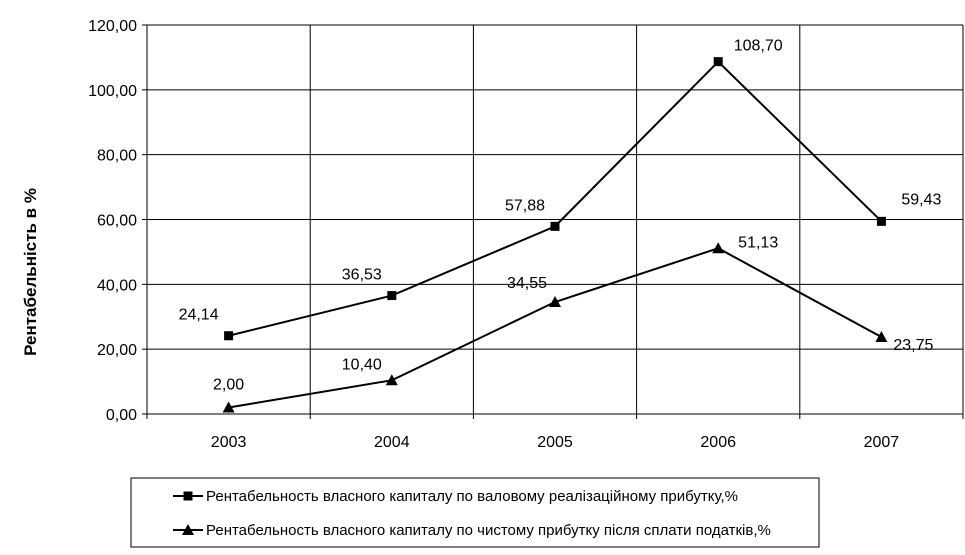 This screenshot has height=555, width=965. Describe the element at coordinates (112, 26) in the screenshot. I see `y-tick-label: 120,00` at that location.